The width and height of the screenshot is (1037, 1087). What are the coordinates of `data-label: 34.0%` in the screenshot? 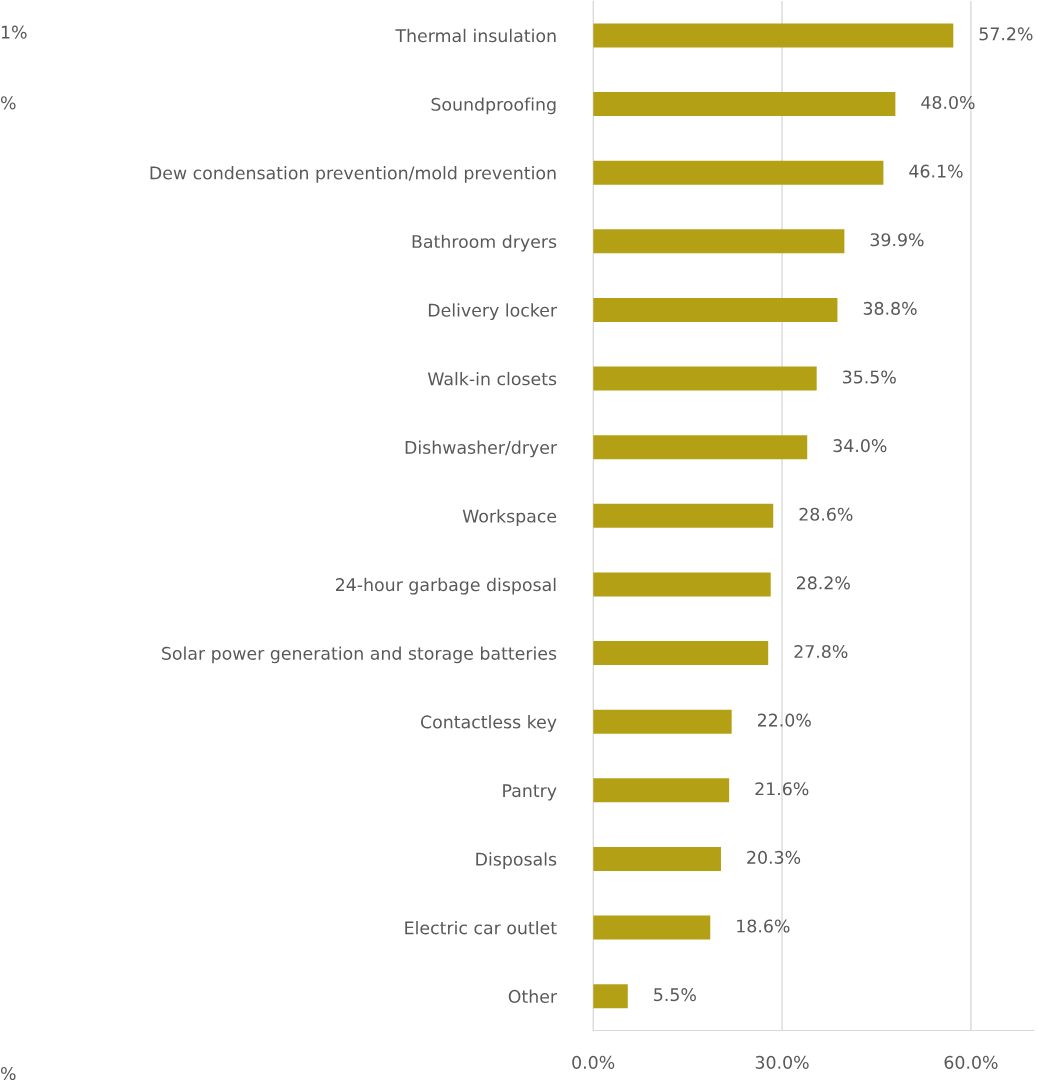 It's located at (860, 446).